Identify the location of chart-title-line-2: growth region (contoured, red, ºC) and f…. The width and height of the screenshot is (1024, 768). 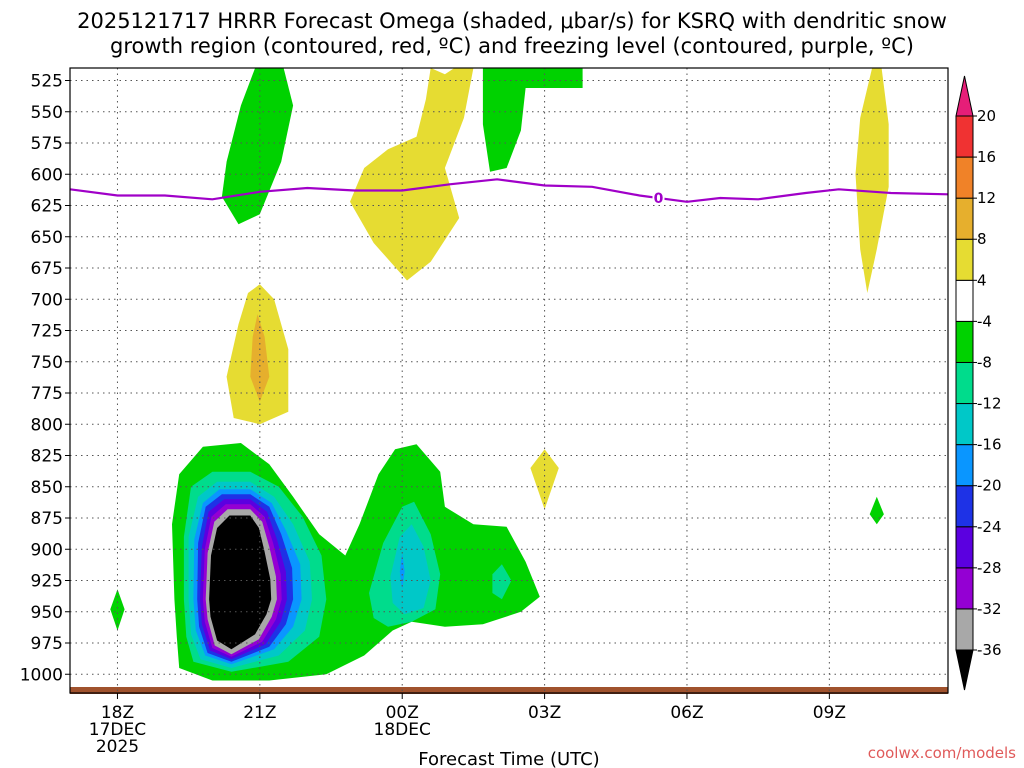
(512, 46).